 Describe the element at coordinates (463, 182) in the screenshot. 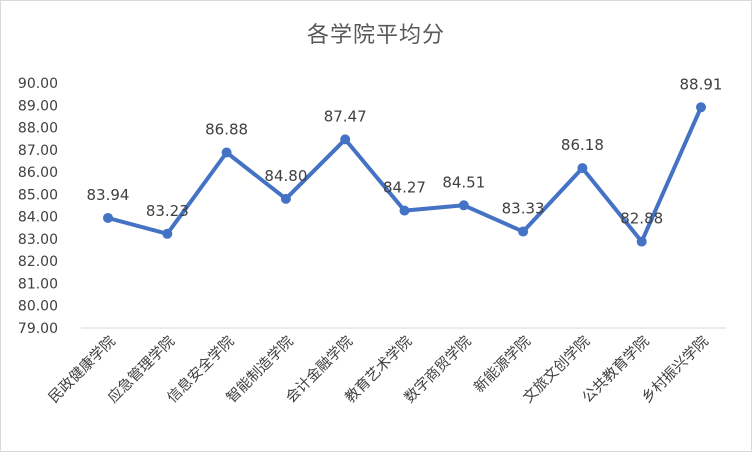

I see `data-label: 84.51` at that location.